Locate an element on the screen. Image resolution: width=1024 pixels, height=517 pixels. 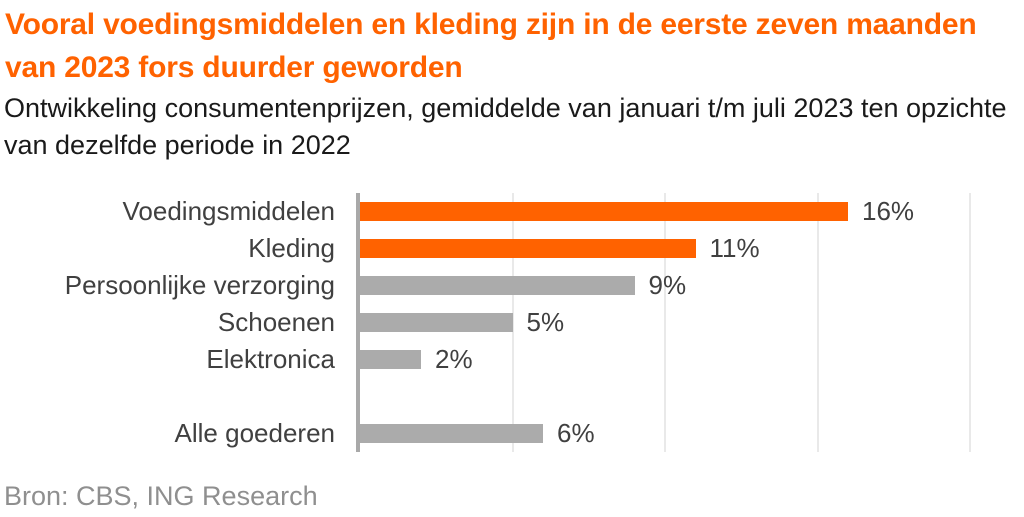
chart-row: Elektronica 2% is located at coordinates (512, 359).